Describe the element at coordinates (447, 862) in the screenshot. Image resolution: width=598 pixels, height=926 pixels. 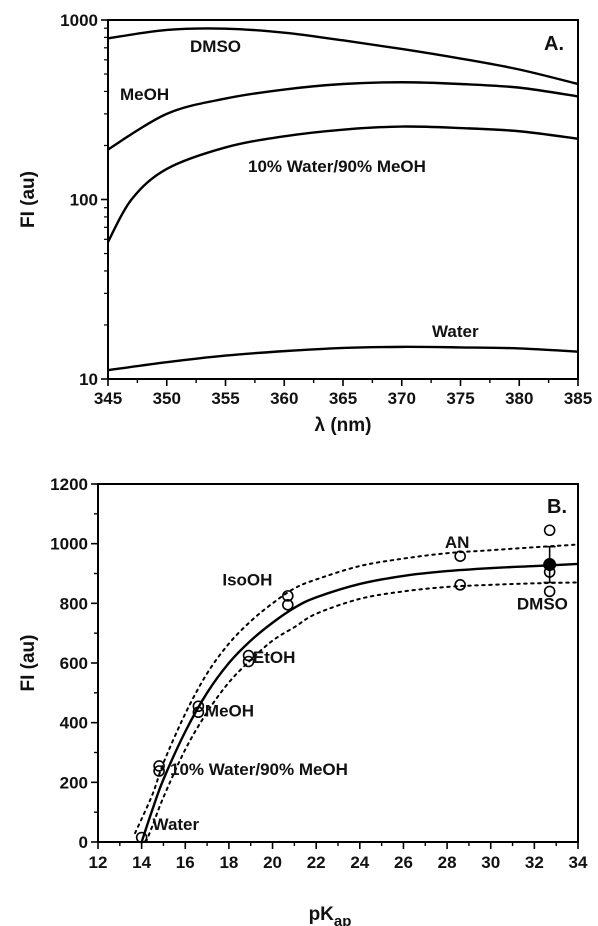
I see `x-tick-label-b: 28` at that location.